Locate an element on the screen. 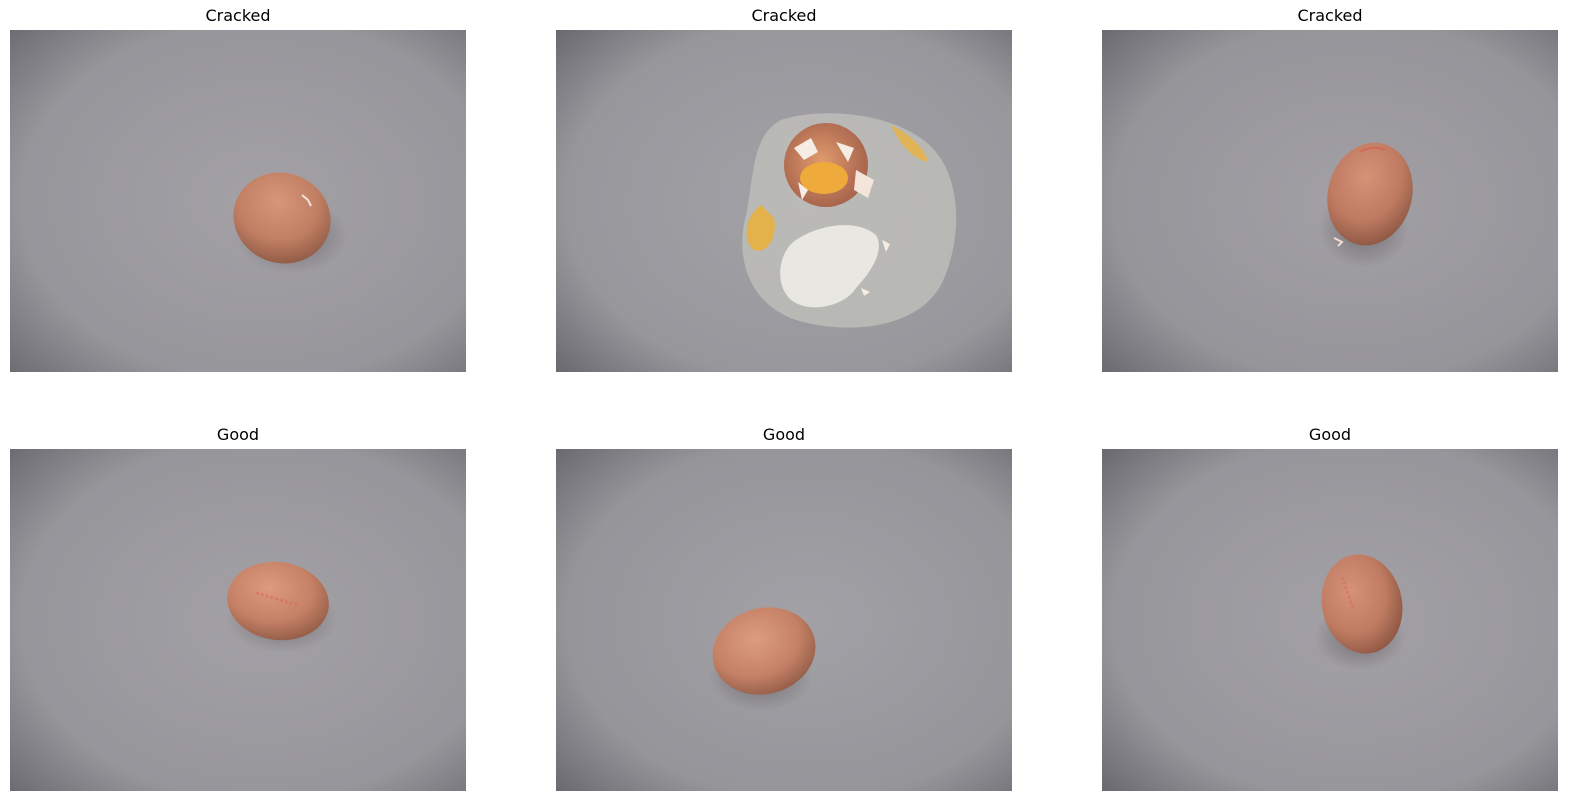  panel-title-1: Cracked is located at coordinates (238, 15).